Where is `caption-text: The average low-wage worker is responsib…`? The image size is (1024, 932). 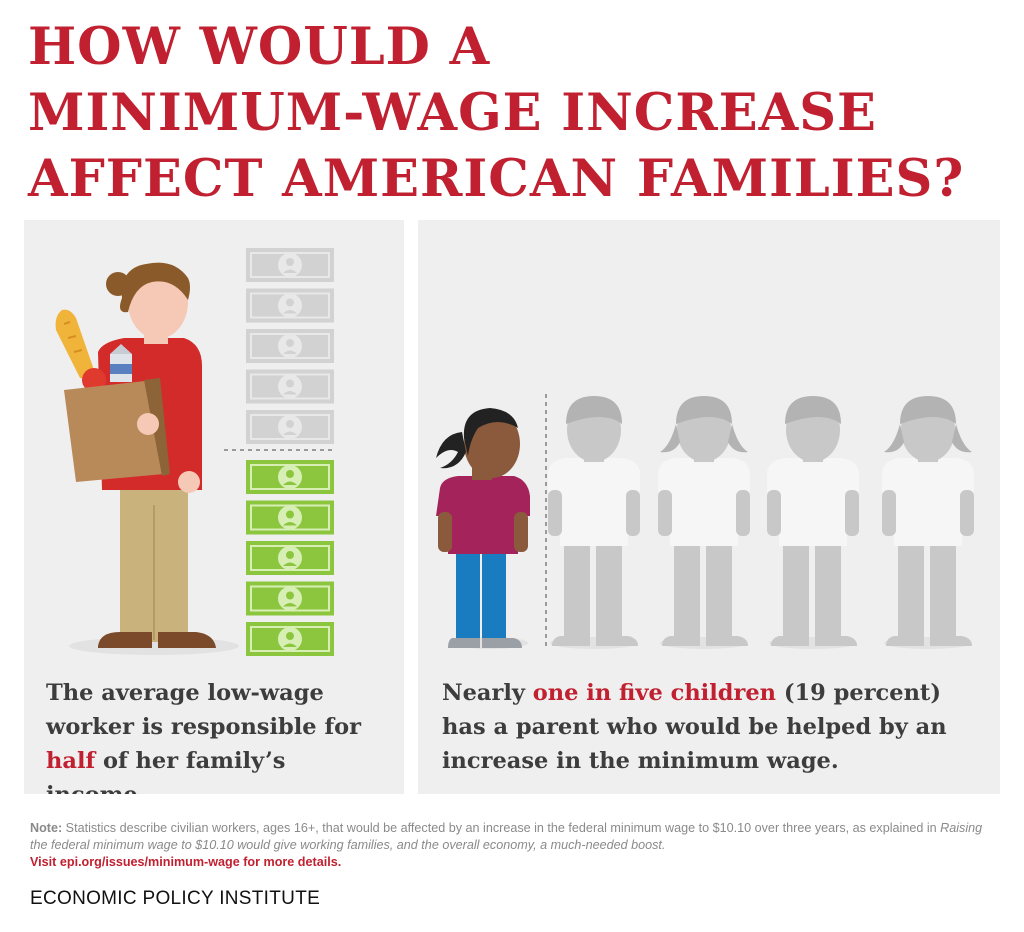
caption-text: The average low-wage worker is responsib… is located at coordinates (203, 710).